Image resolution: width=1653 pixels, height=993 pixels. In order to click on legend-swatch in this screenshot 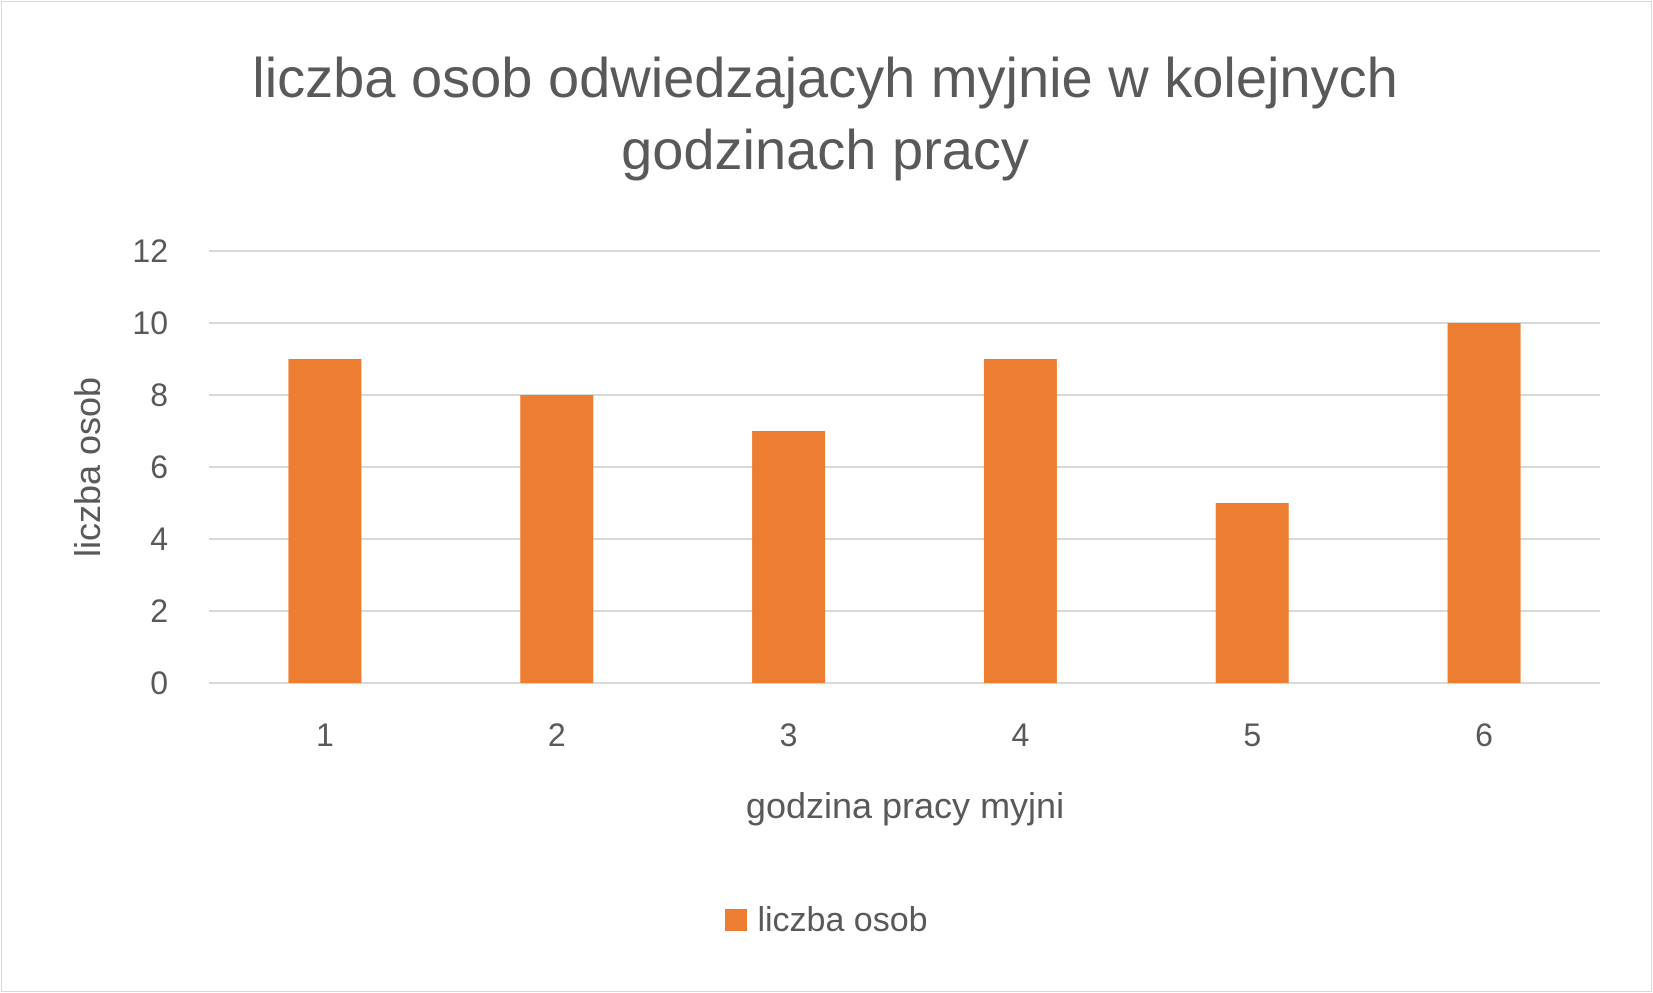, I will do `click(736, 920)`.